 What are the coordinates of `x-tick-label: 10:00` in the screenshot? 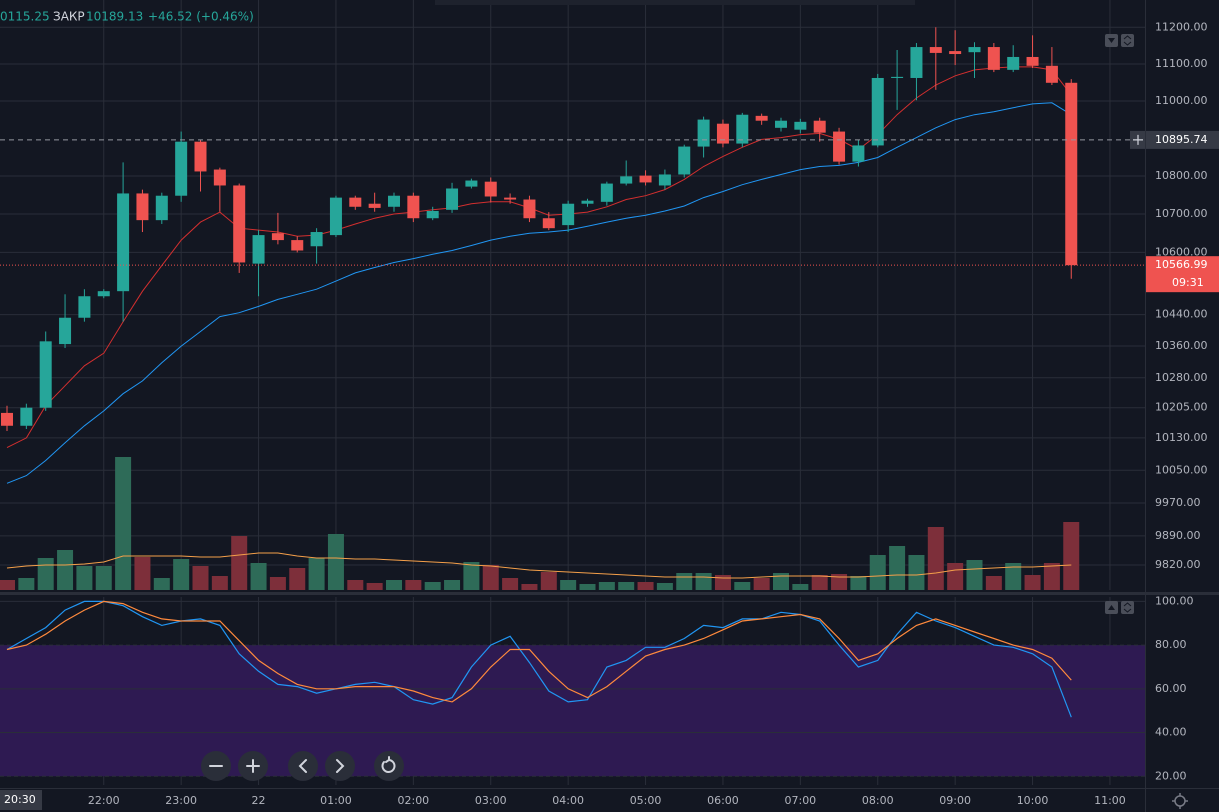 It's located at (1033, 800).